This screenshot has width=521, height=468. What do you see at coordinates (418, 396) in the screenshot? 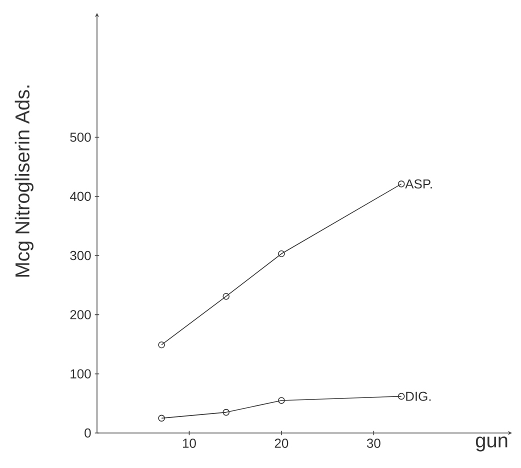
I see `series-label: DIG.` at bounding box center [418, 396].